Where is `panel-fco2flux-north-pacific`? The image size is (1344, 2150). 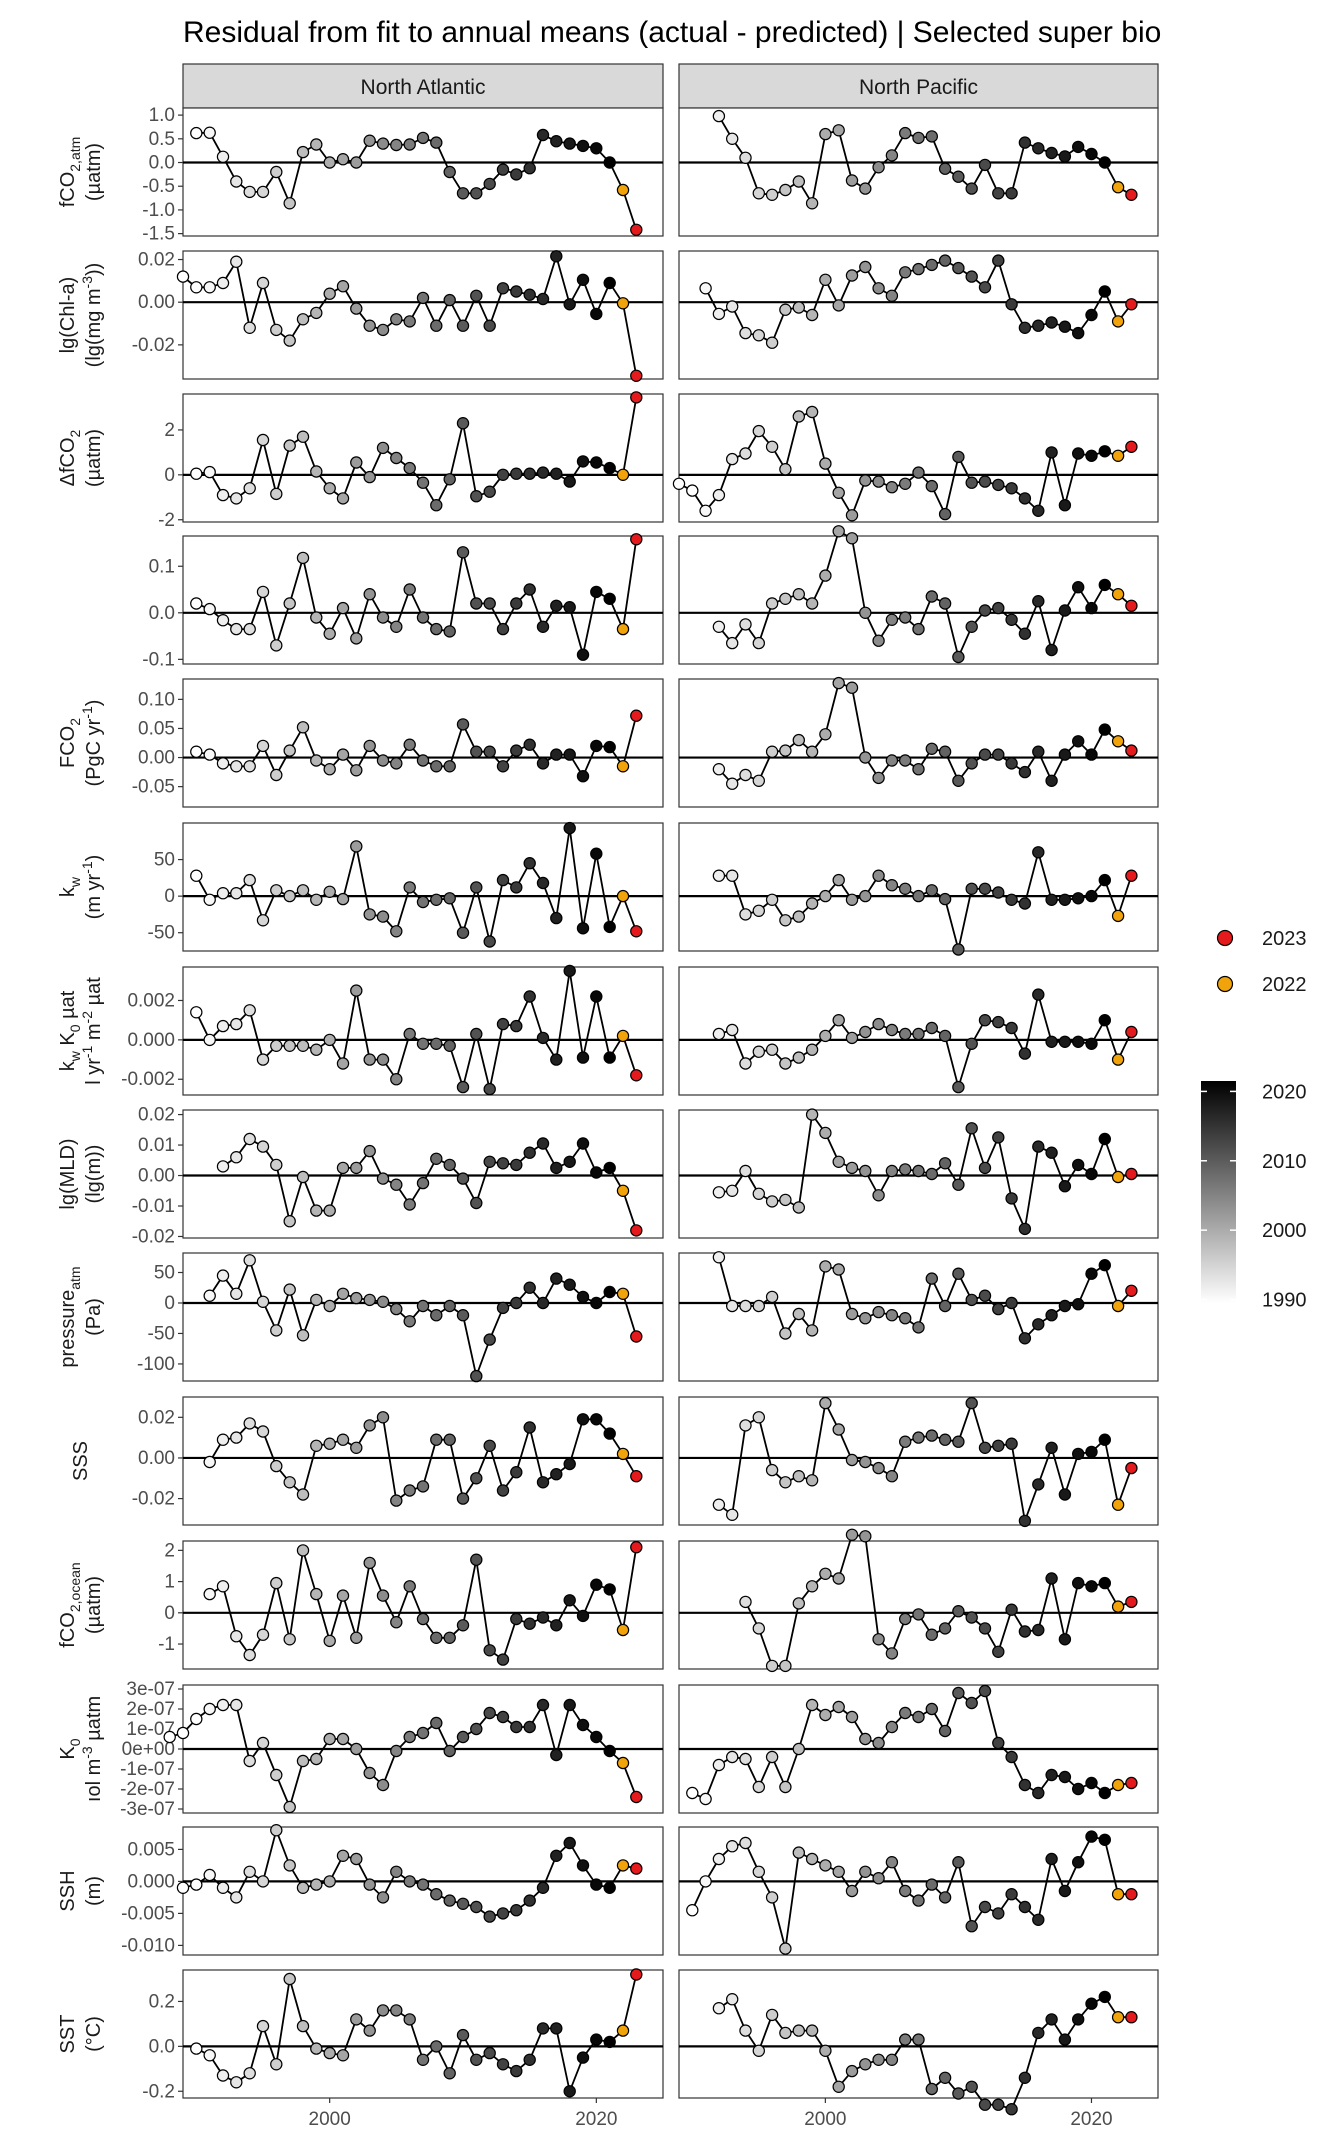
panel-fco2flux-north-pacific is located at coordinates (918, 742).